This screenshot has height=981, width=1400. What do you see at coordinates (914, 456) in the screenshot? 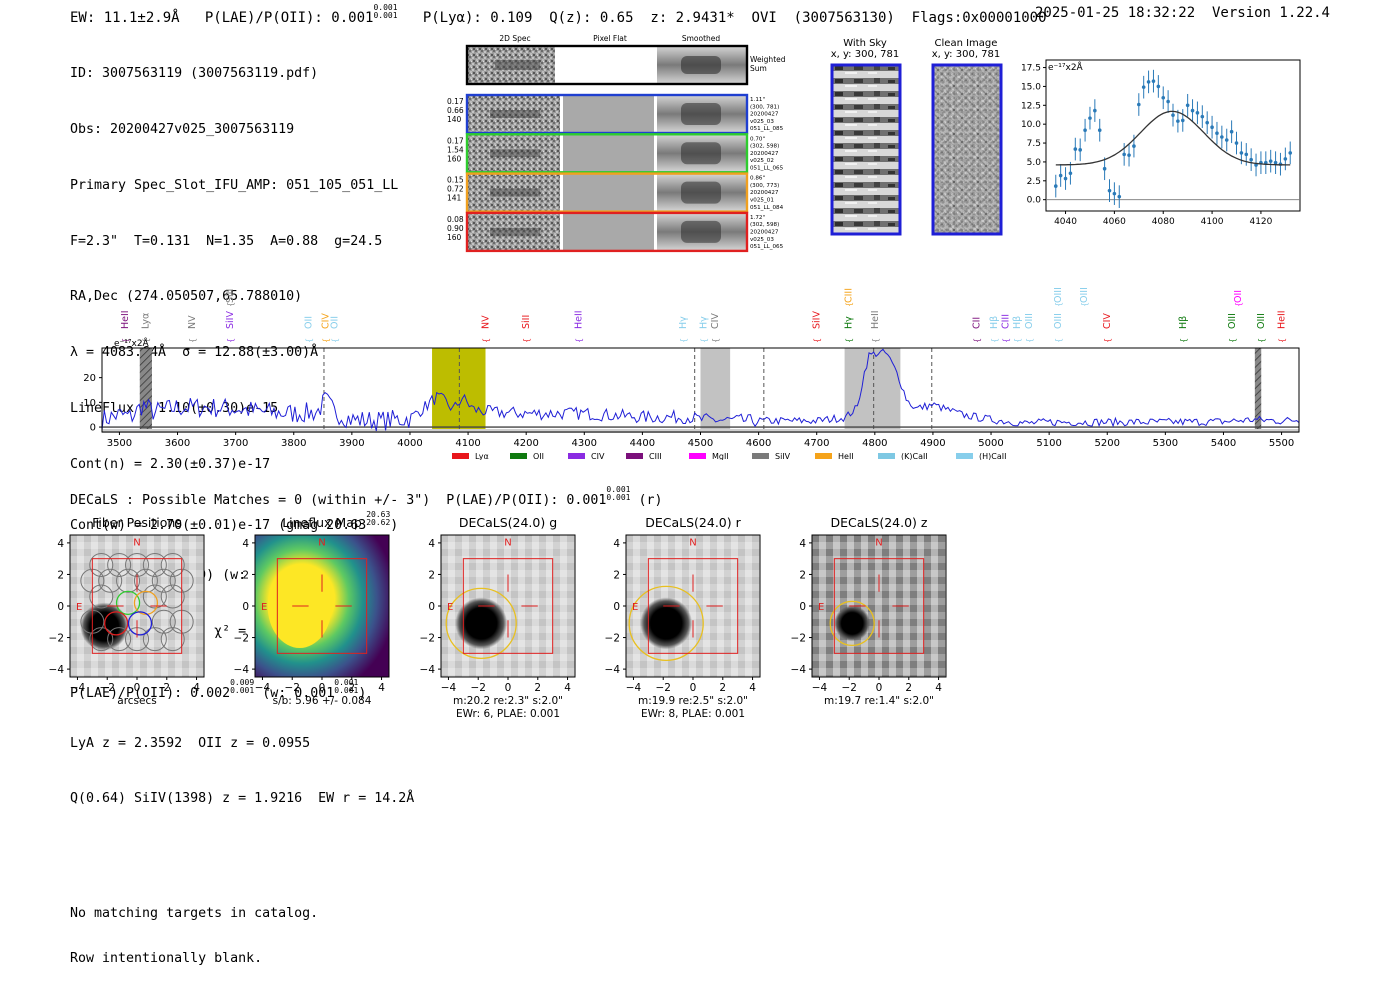
I see `svg-text: (K)CaII` at bounding box center [914, 456].